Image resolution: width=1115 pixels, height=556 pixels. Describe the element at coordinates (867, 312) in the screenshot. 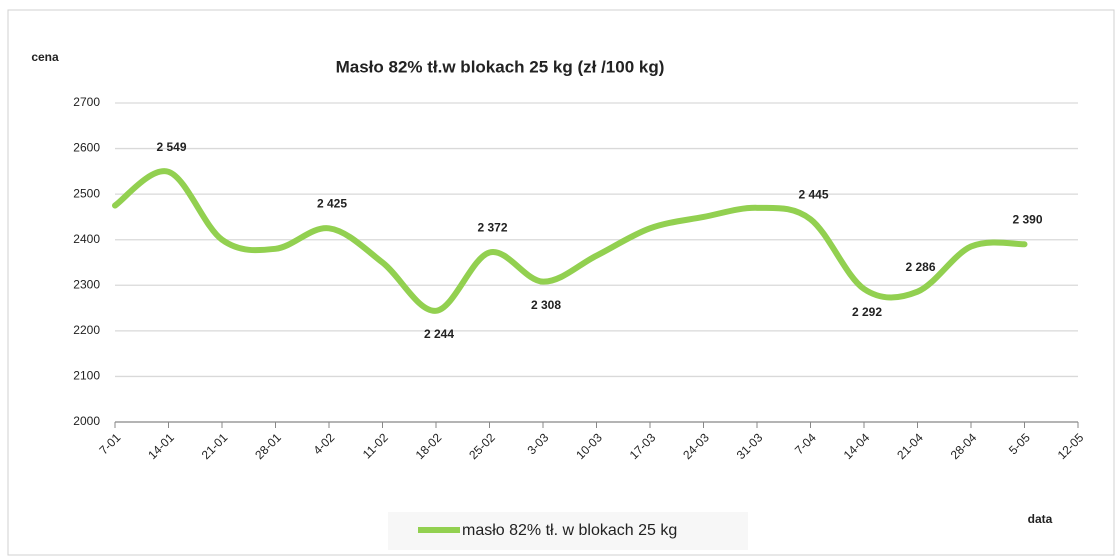

I see `data-label: 2 292` at that location.